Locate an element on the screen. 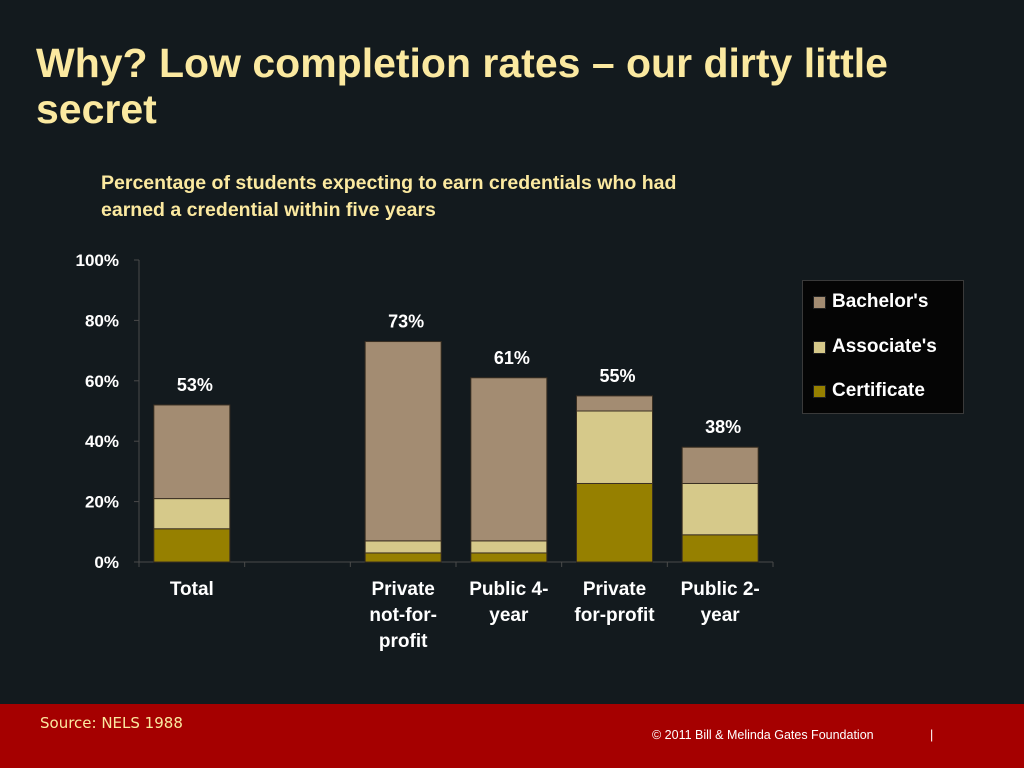 This screenshot has height=768, width=1024. y-tick-label: 20% is located at coordinates (102, 502).